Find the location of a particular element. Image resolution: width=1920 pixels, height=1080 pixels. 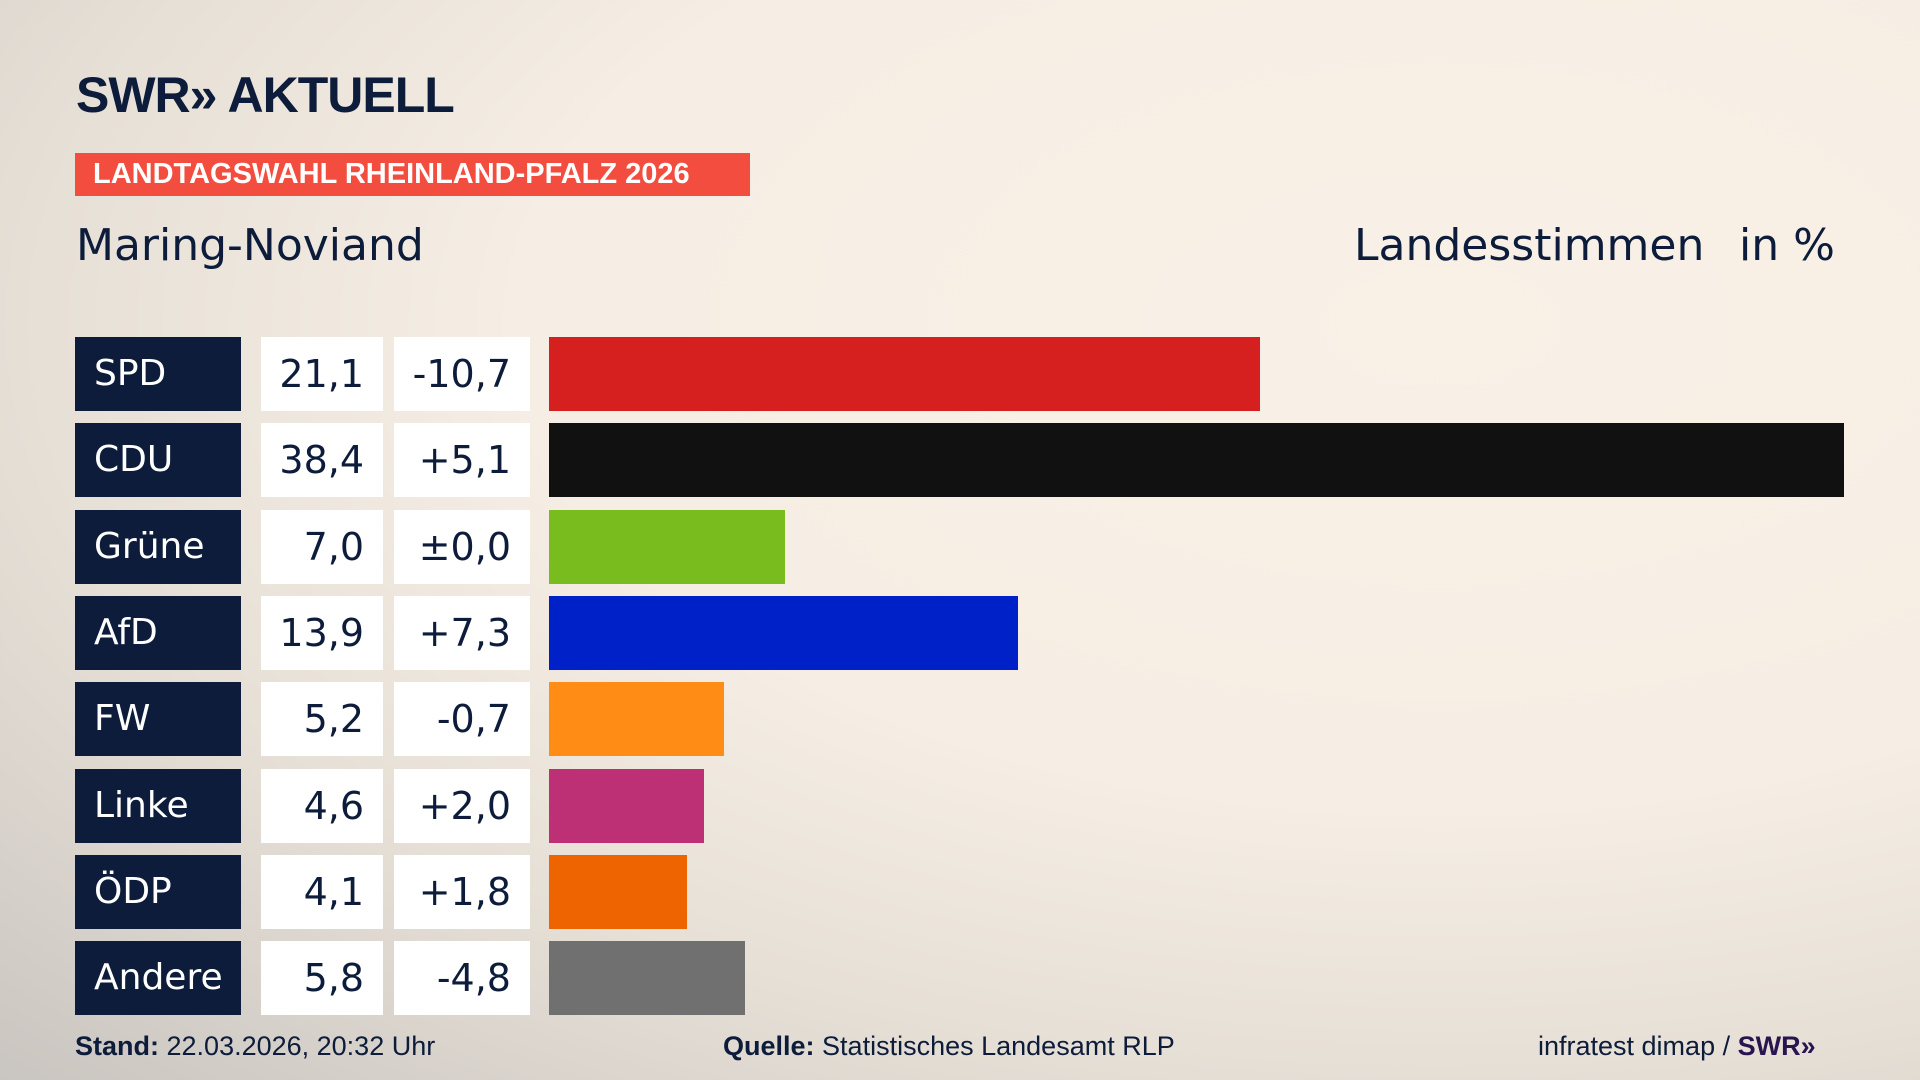

bar-row: AfD 13,9 +7,3 is located at coordinates (960, 632).